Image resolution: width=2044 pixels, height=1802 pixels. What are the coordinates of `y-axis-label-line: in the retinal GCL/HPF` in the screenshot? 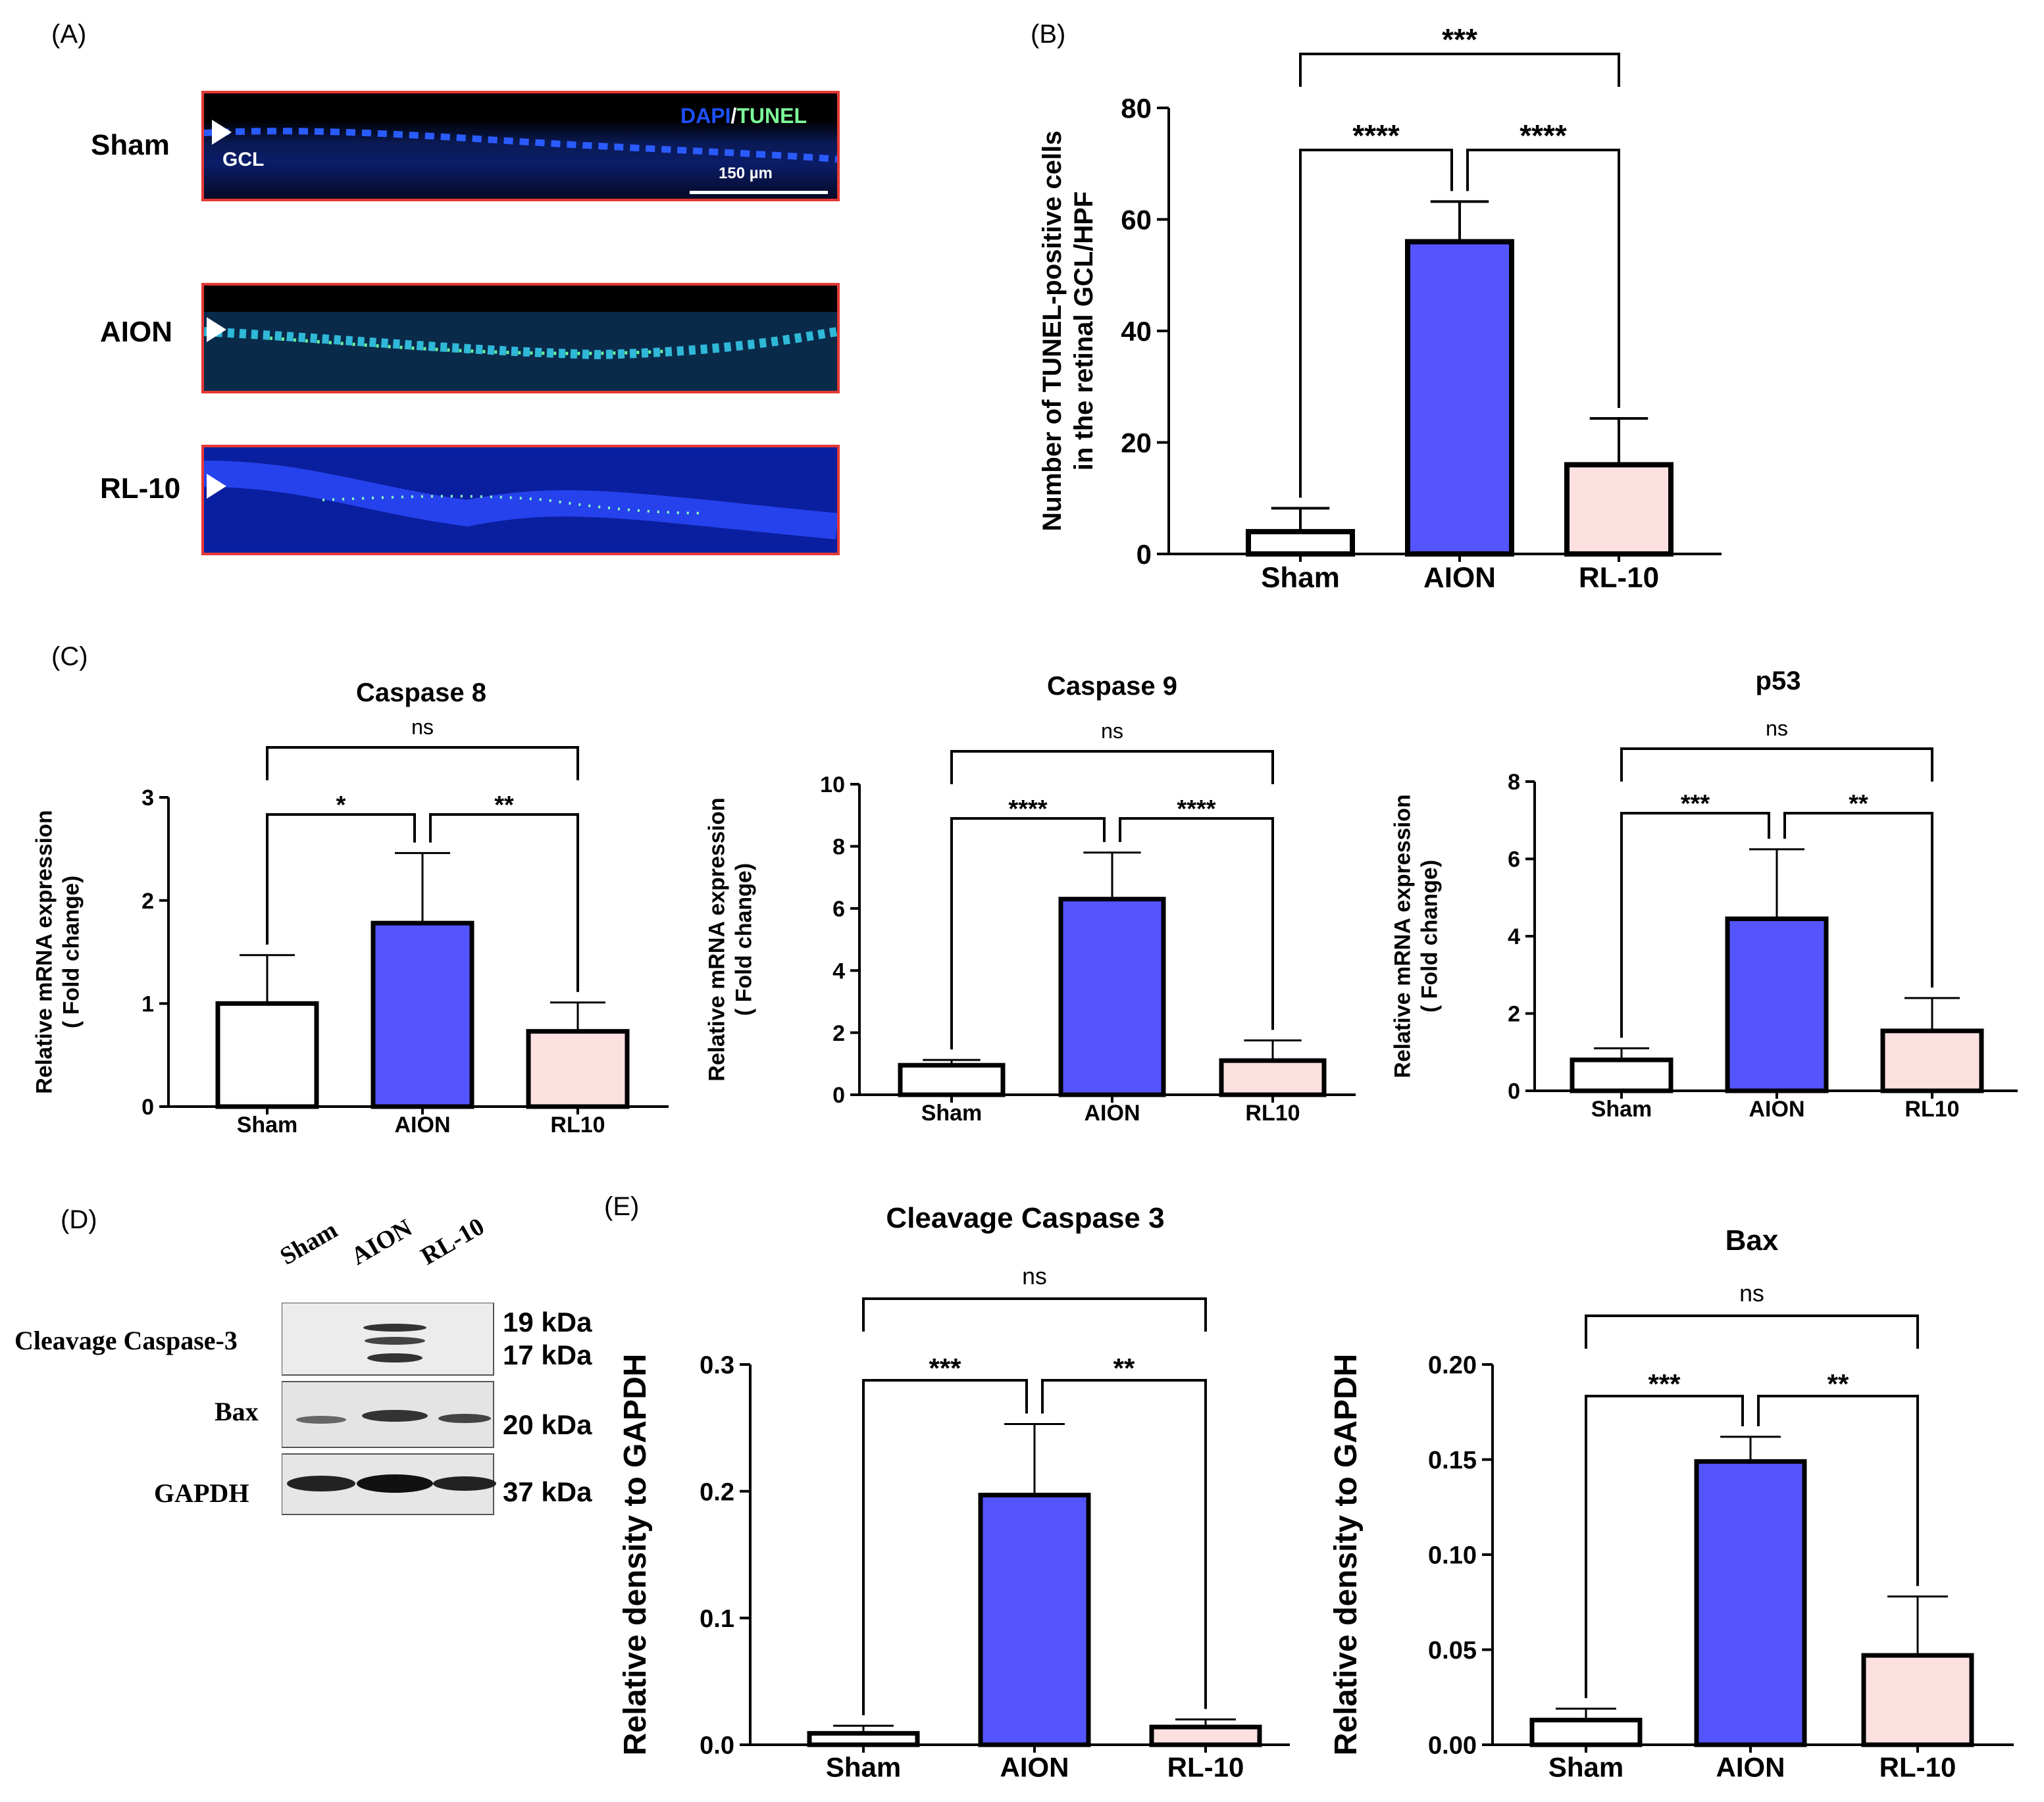 It's located at (1083, 330).